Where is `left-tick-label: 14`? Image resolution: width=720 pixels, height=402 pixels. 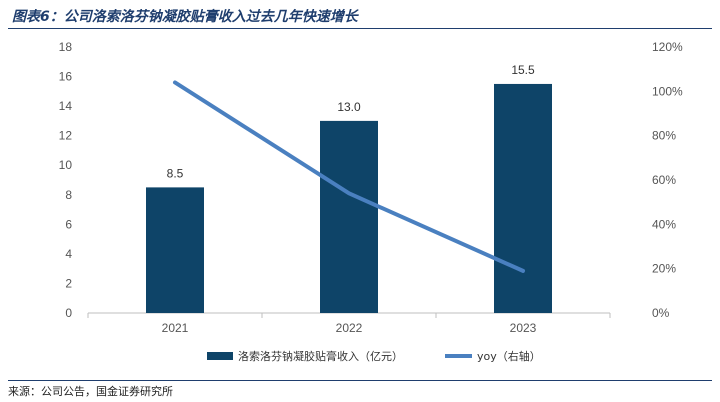 left-tick-label: 14 is located at coordinates (66, 106).